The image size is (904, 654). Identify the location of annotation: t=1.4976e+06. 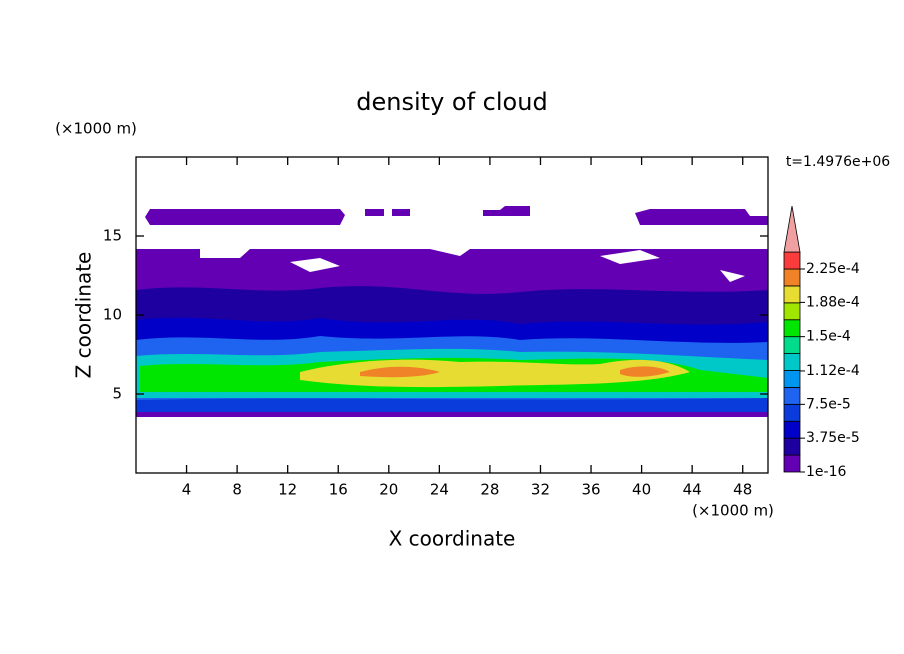
(838, 162).